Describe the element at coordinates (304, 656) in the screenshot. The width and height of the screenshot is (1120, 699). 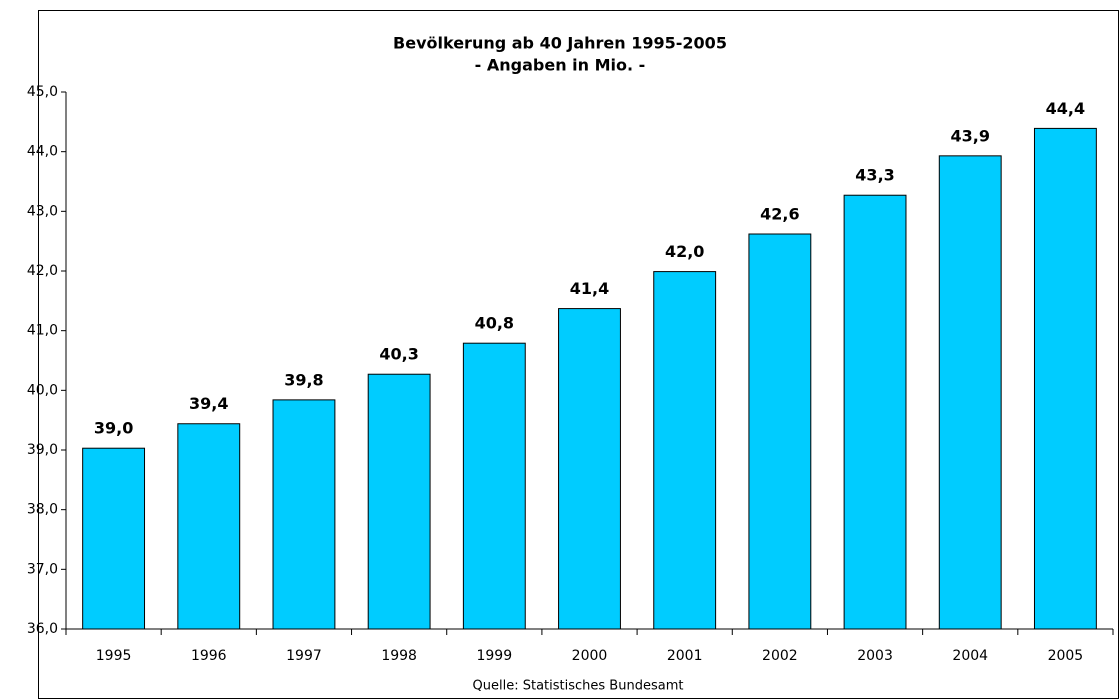
I see `x-tick-label: 1997` at that location.